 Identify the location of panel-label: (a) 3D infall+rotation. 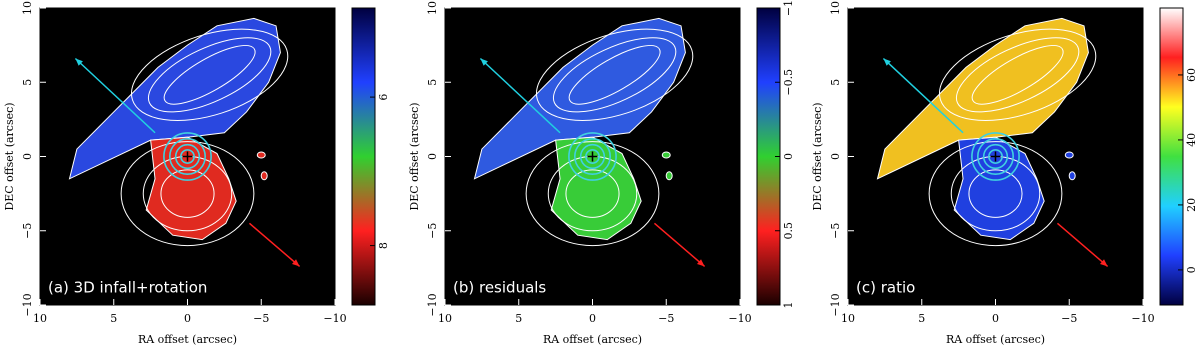
(127, 288).